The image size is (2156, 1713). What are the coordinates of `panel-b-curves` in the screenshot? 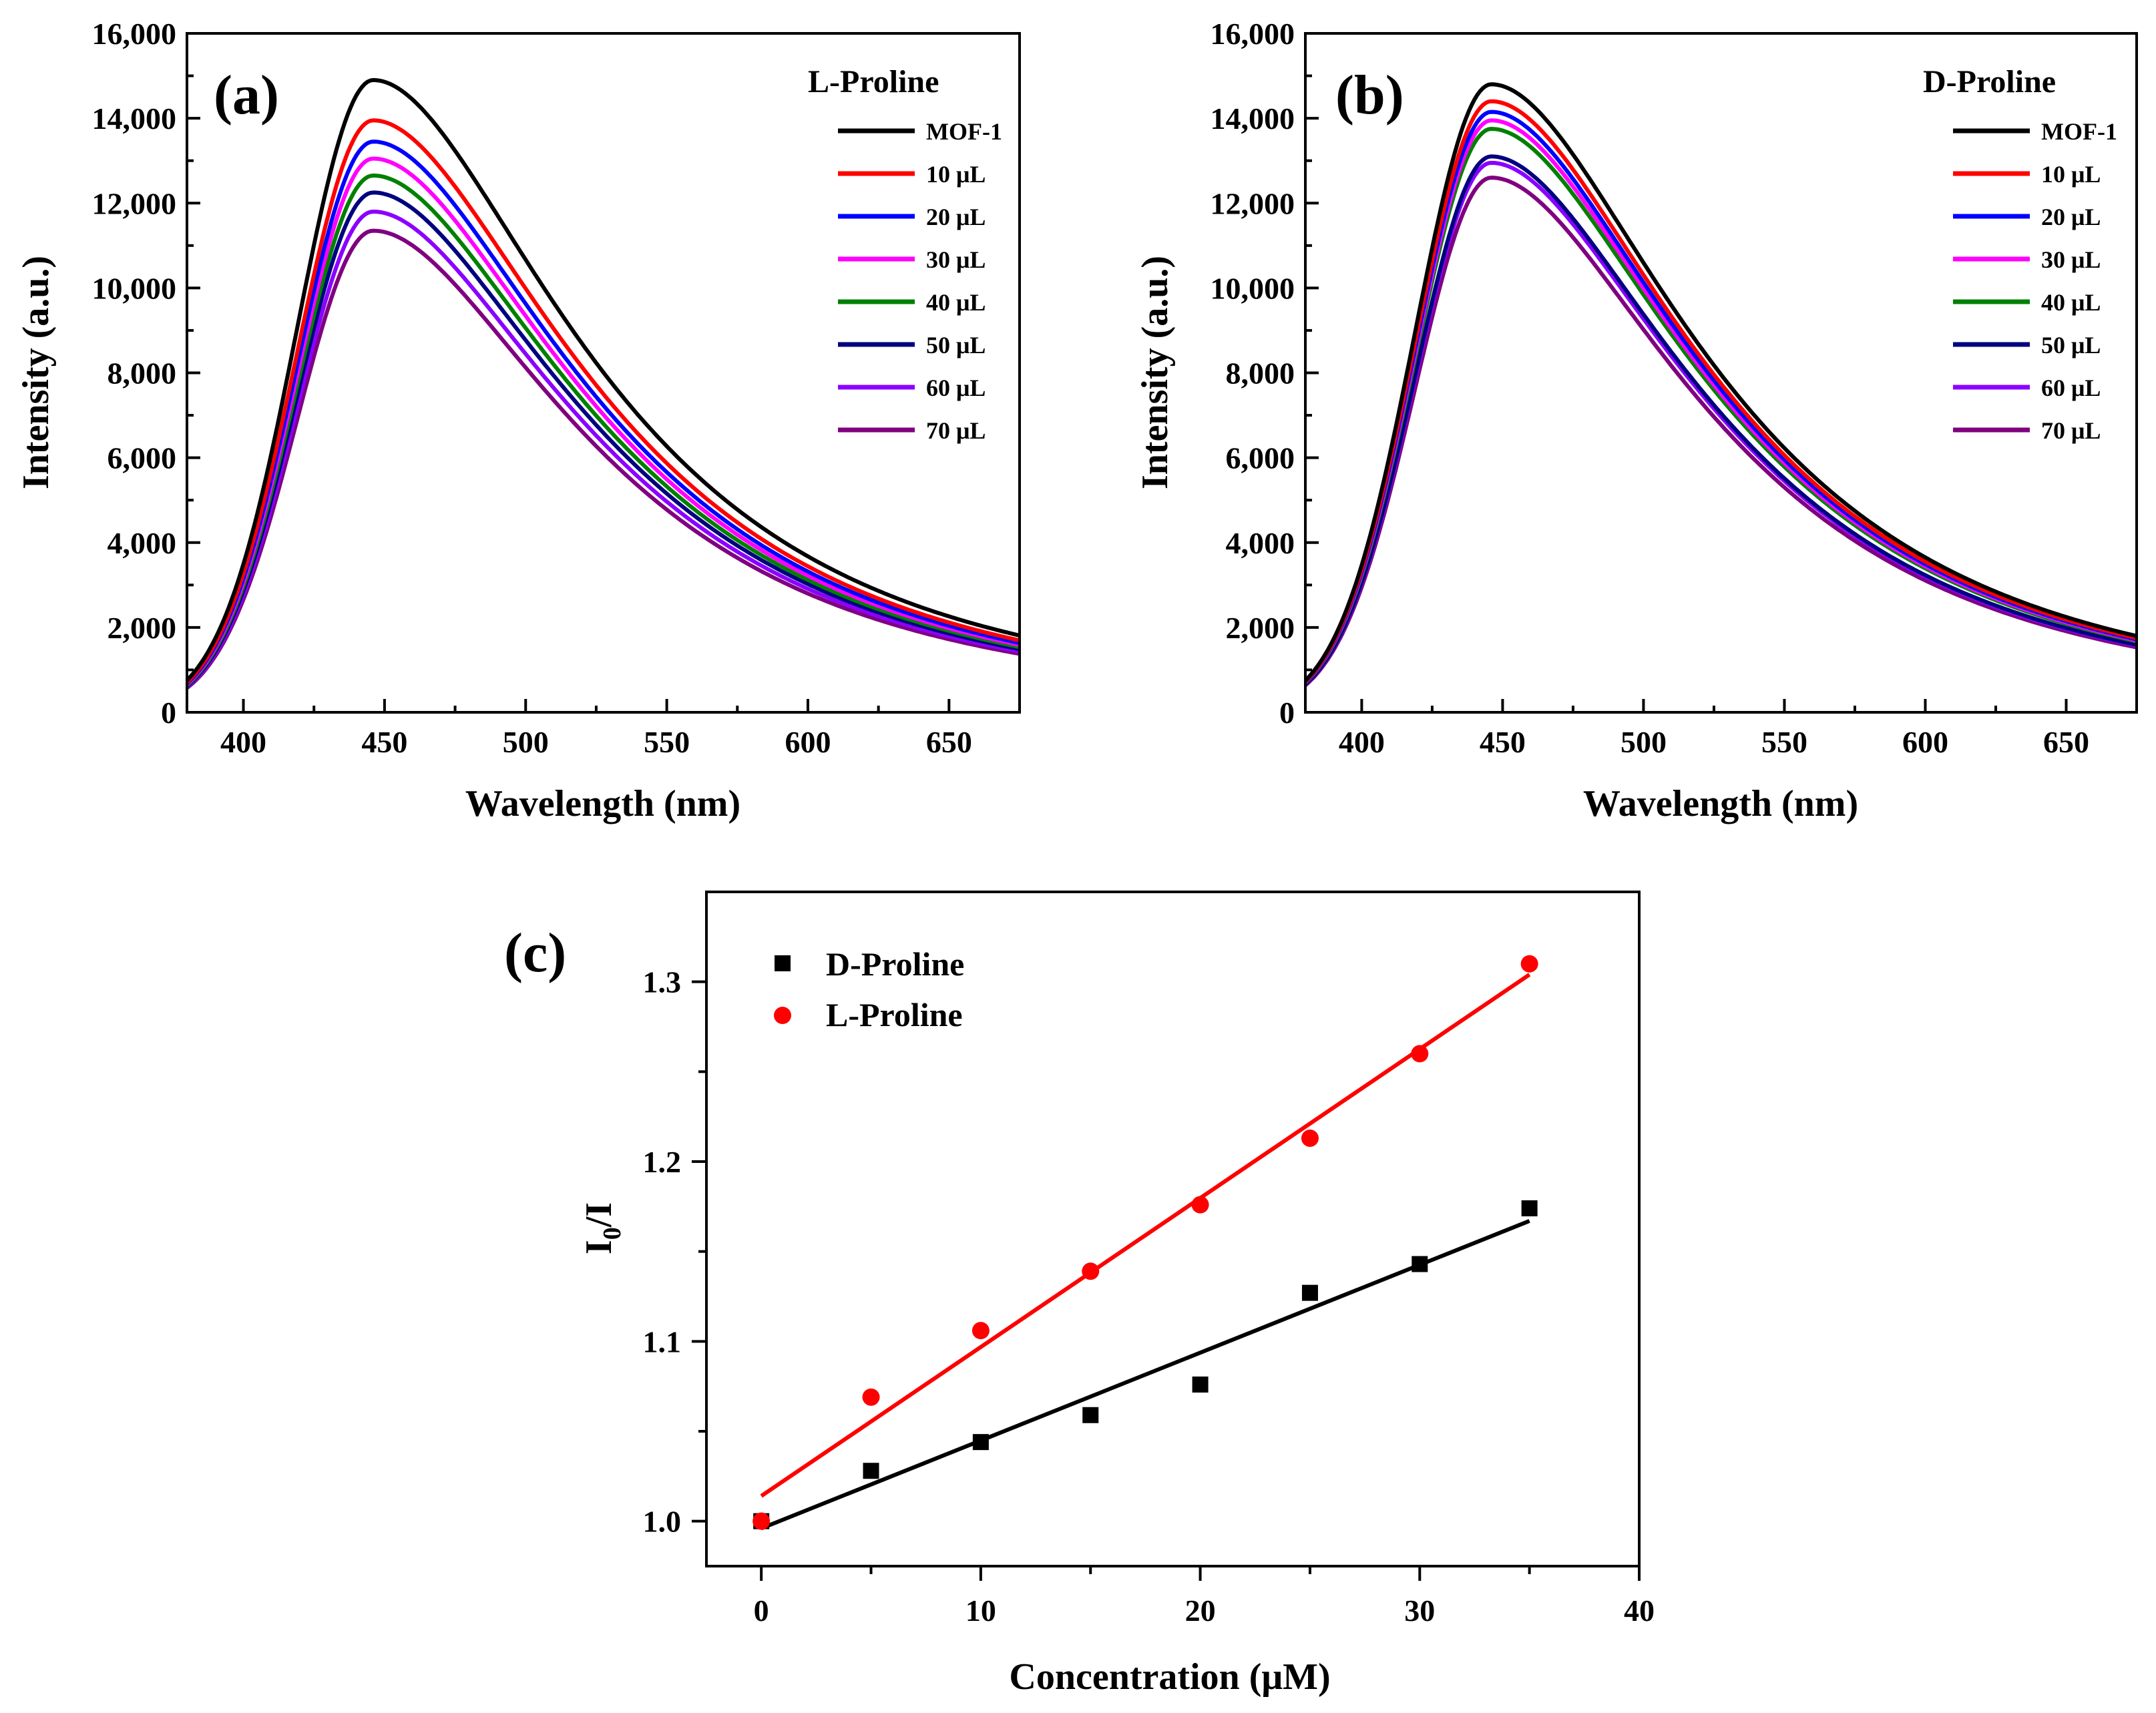 It's located at (1720, 384).